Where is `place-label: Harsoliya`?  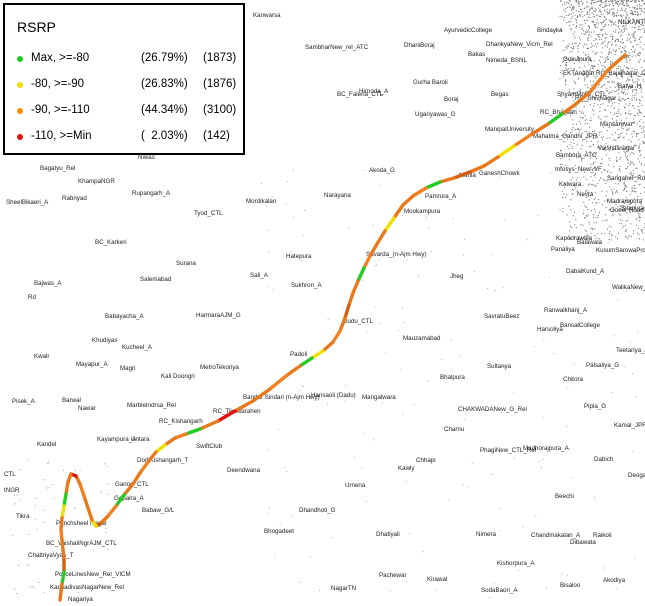
place-label: Harsoliya is located at coordinates (550, 329).